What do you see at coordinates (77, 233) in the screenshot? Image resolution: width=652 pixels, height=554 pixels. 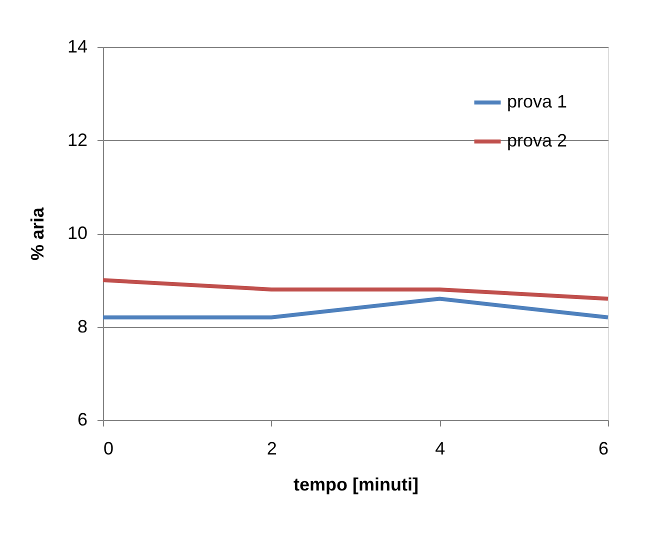 I see `y-tick-label: 10` at bounding box center [77, 233].